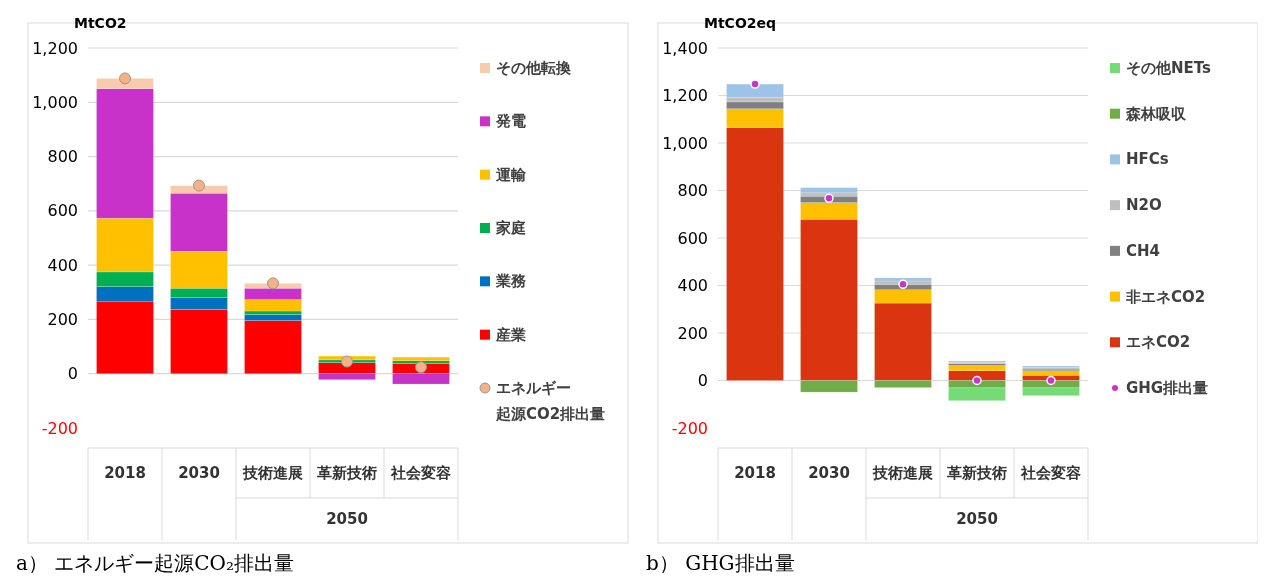 This screenshot has width=1267, height=577. Describe the element at coordinates (534, 68) in the screenshot. I see `legend-label: その他転換` at that location.